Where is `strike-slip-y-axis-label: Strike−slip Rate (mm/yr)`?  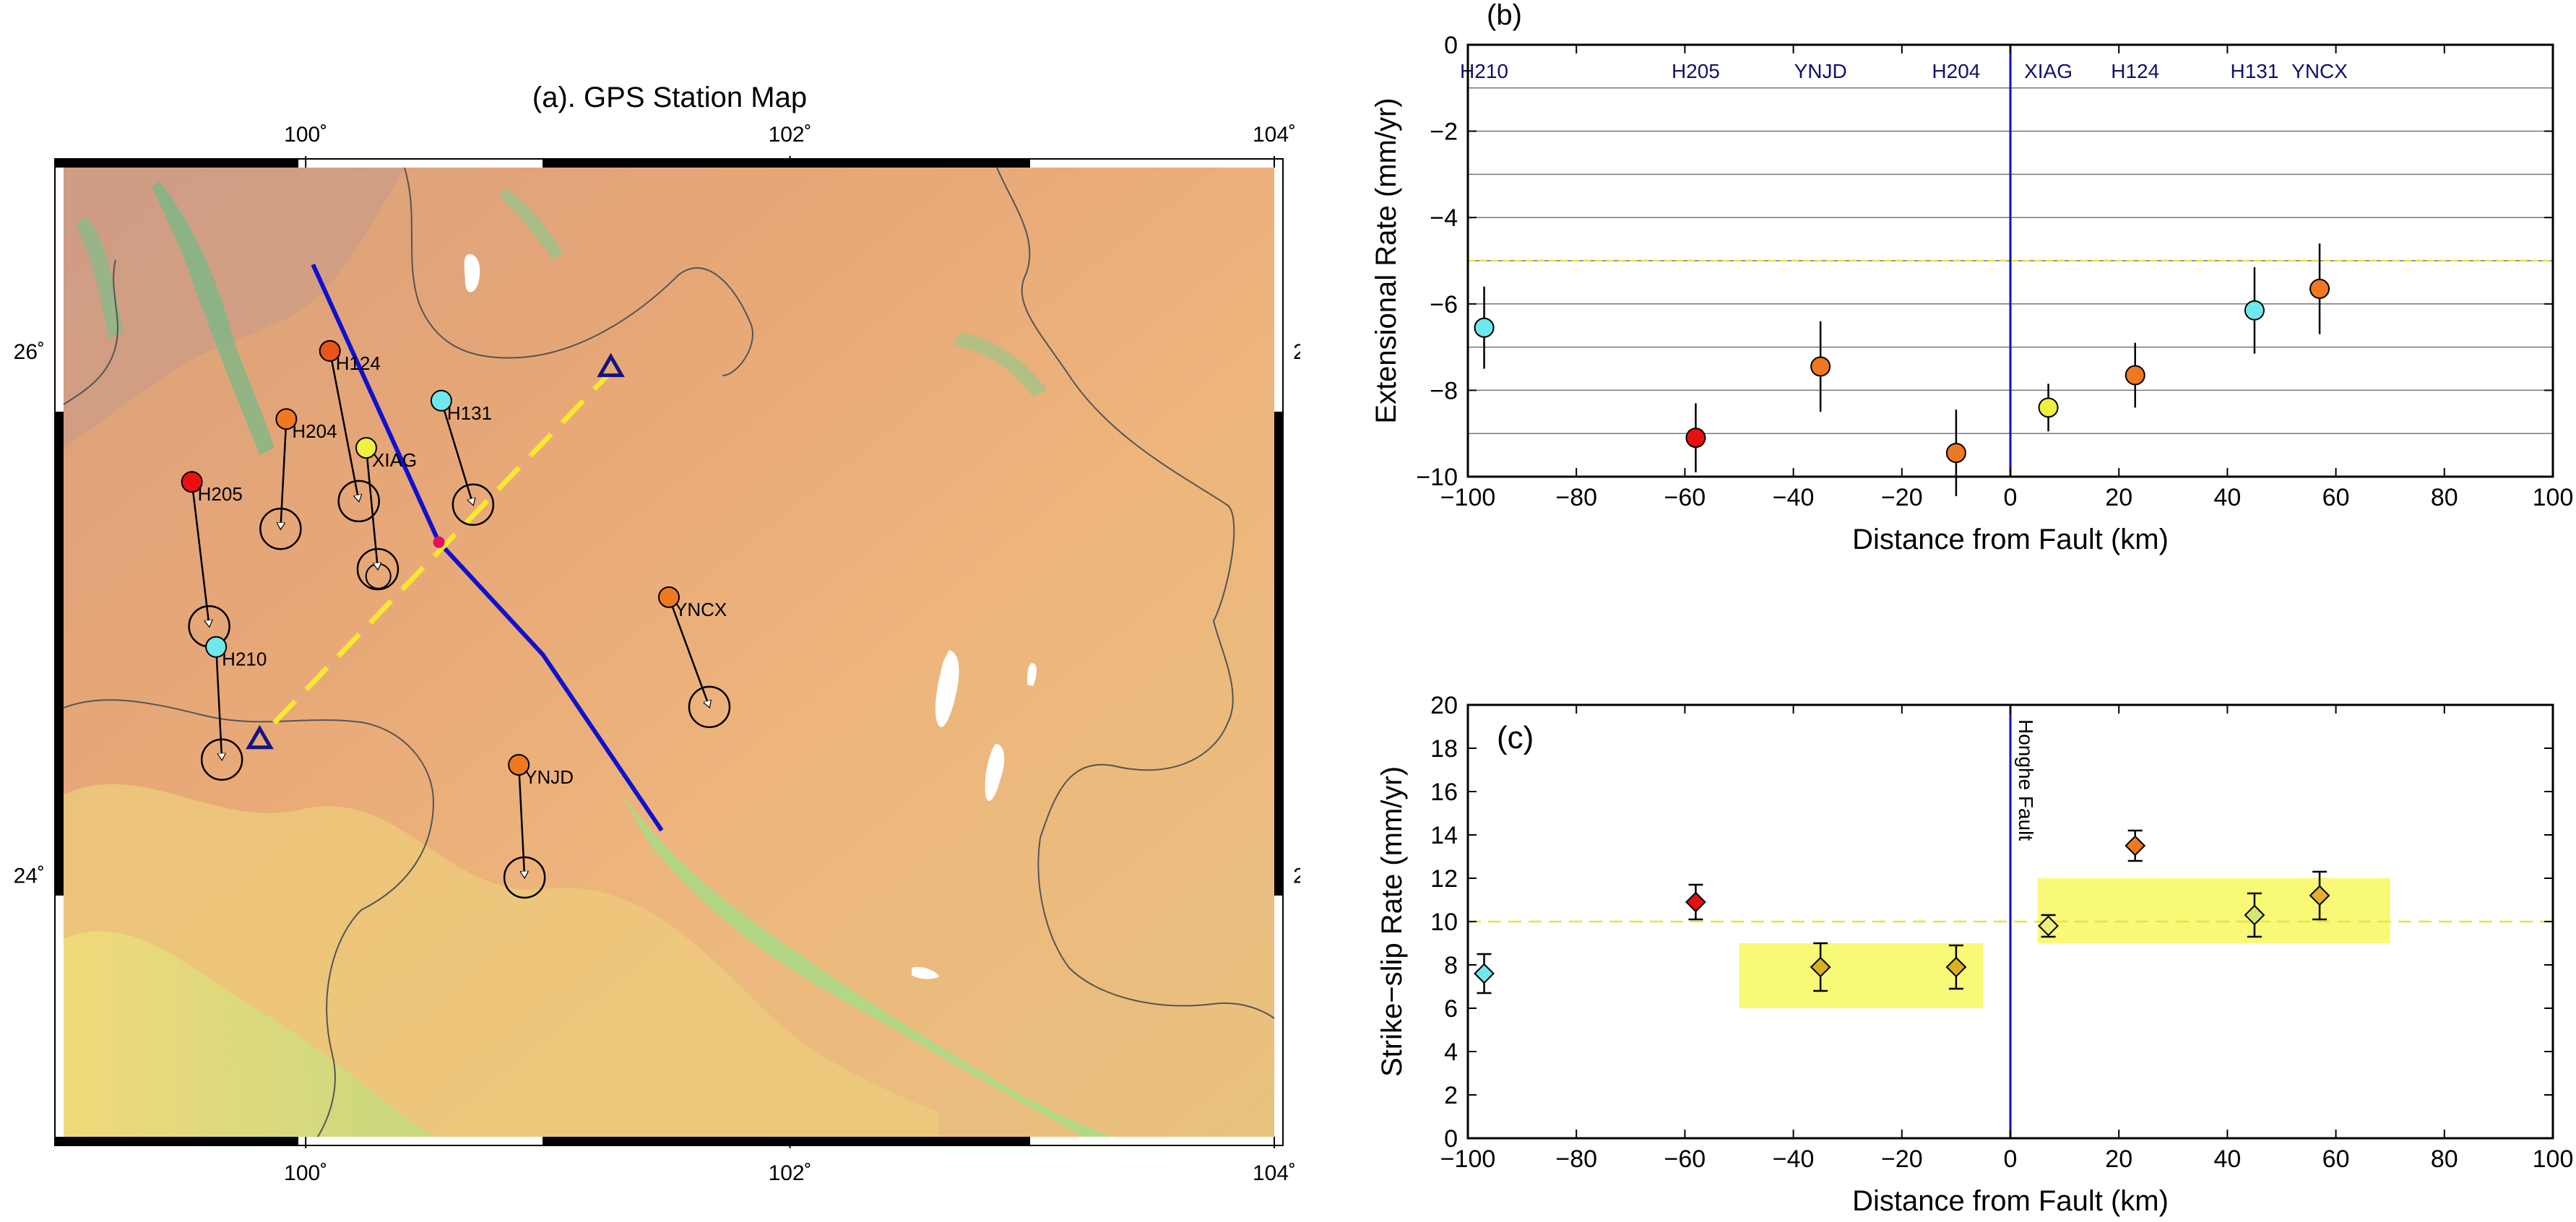
strike-slip-y-axis-label: Strike−slip Rate (mm/yr) is located at coordinates (1392, 921).